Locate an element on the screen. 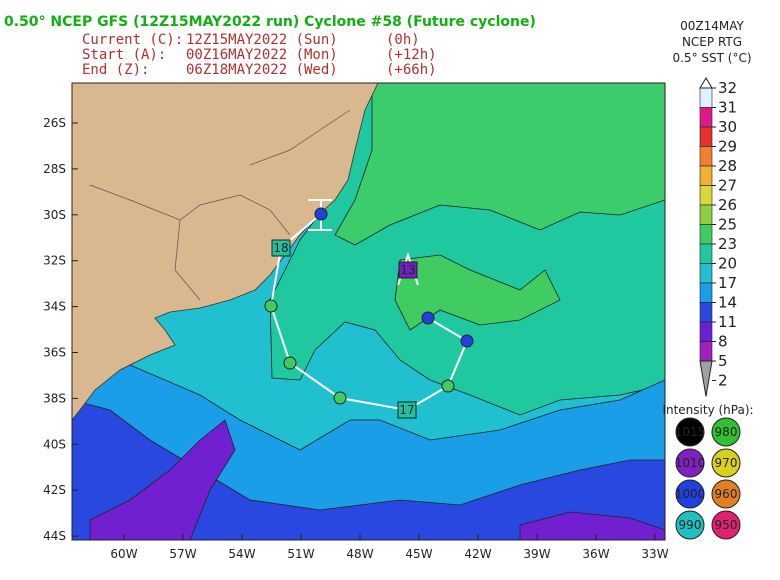  lon-label: 39W is located at coordinates (536, 554).